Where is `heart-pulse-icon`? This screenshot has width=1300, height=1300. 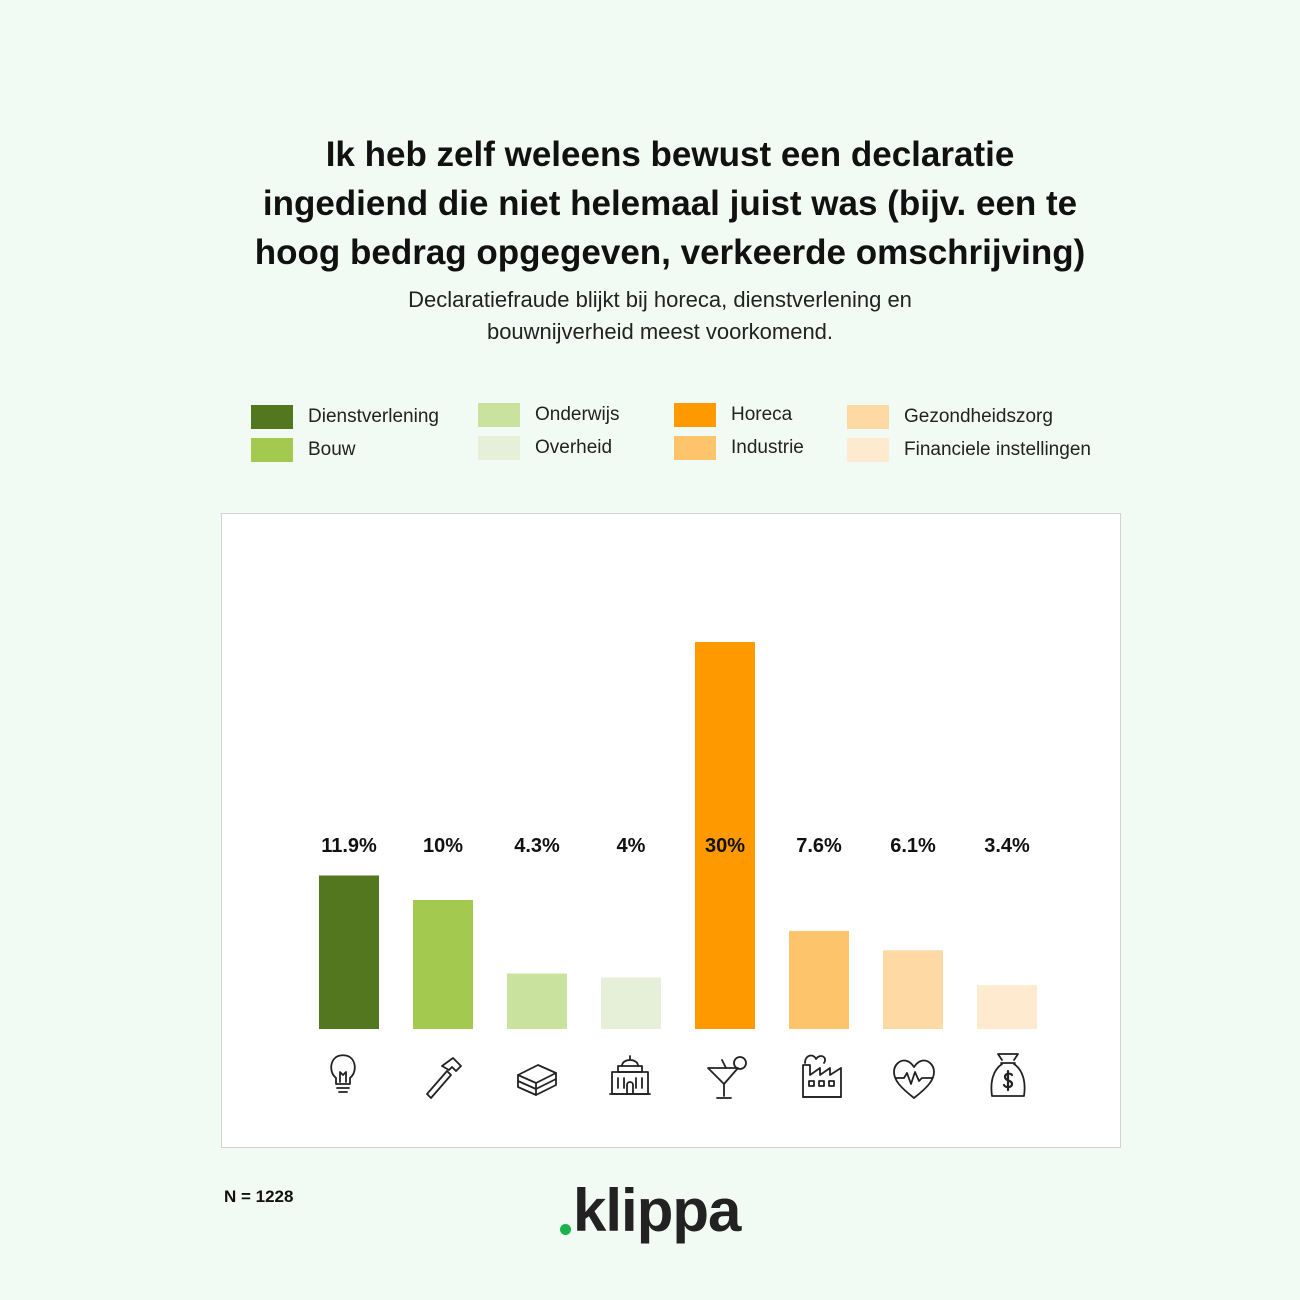
heart-pulse-icon is located at coordinates (914, 1079).